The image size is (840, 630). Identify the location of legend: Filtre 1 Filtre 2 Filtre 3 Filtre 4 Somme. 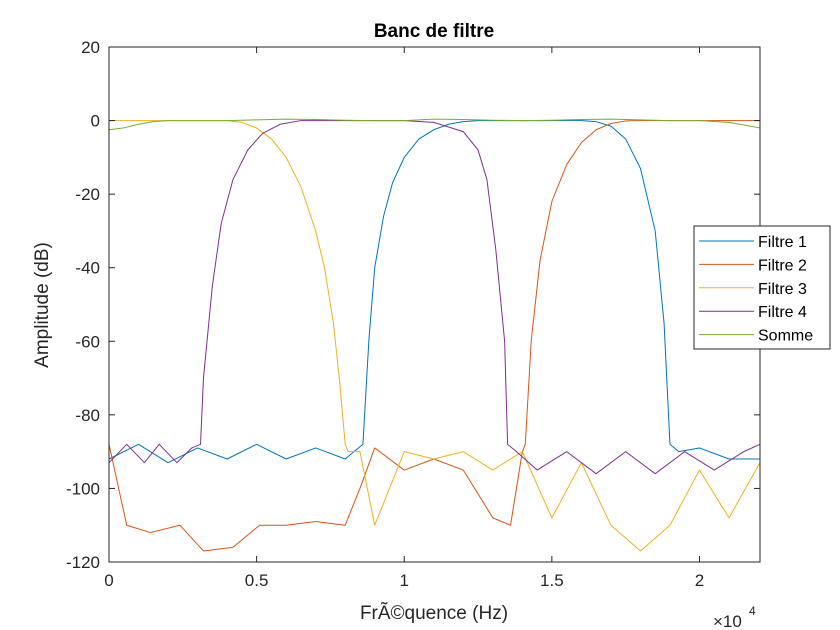
(762, 287).